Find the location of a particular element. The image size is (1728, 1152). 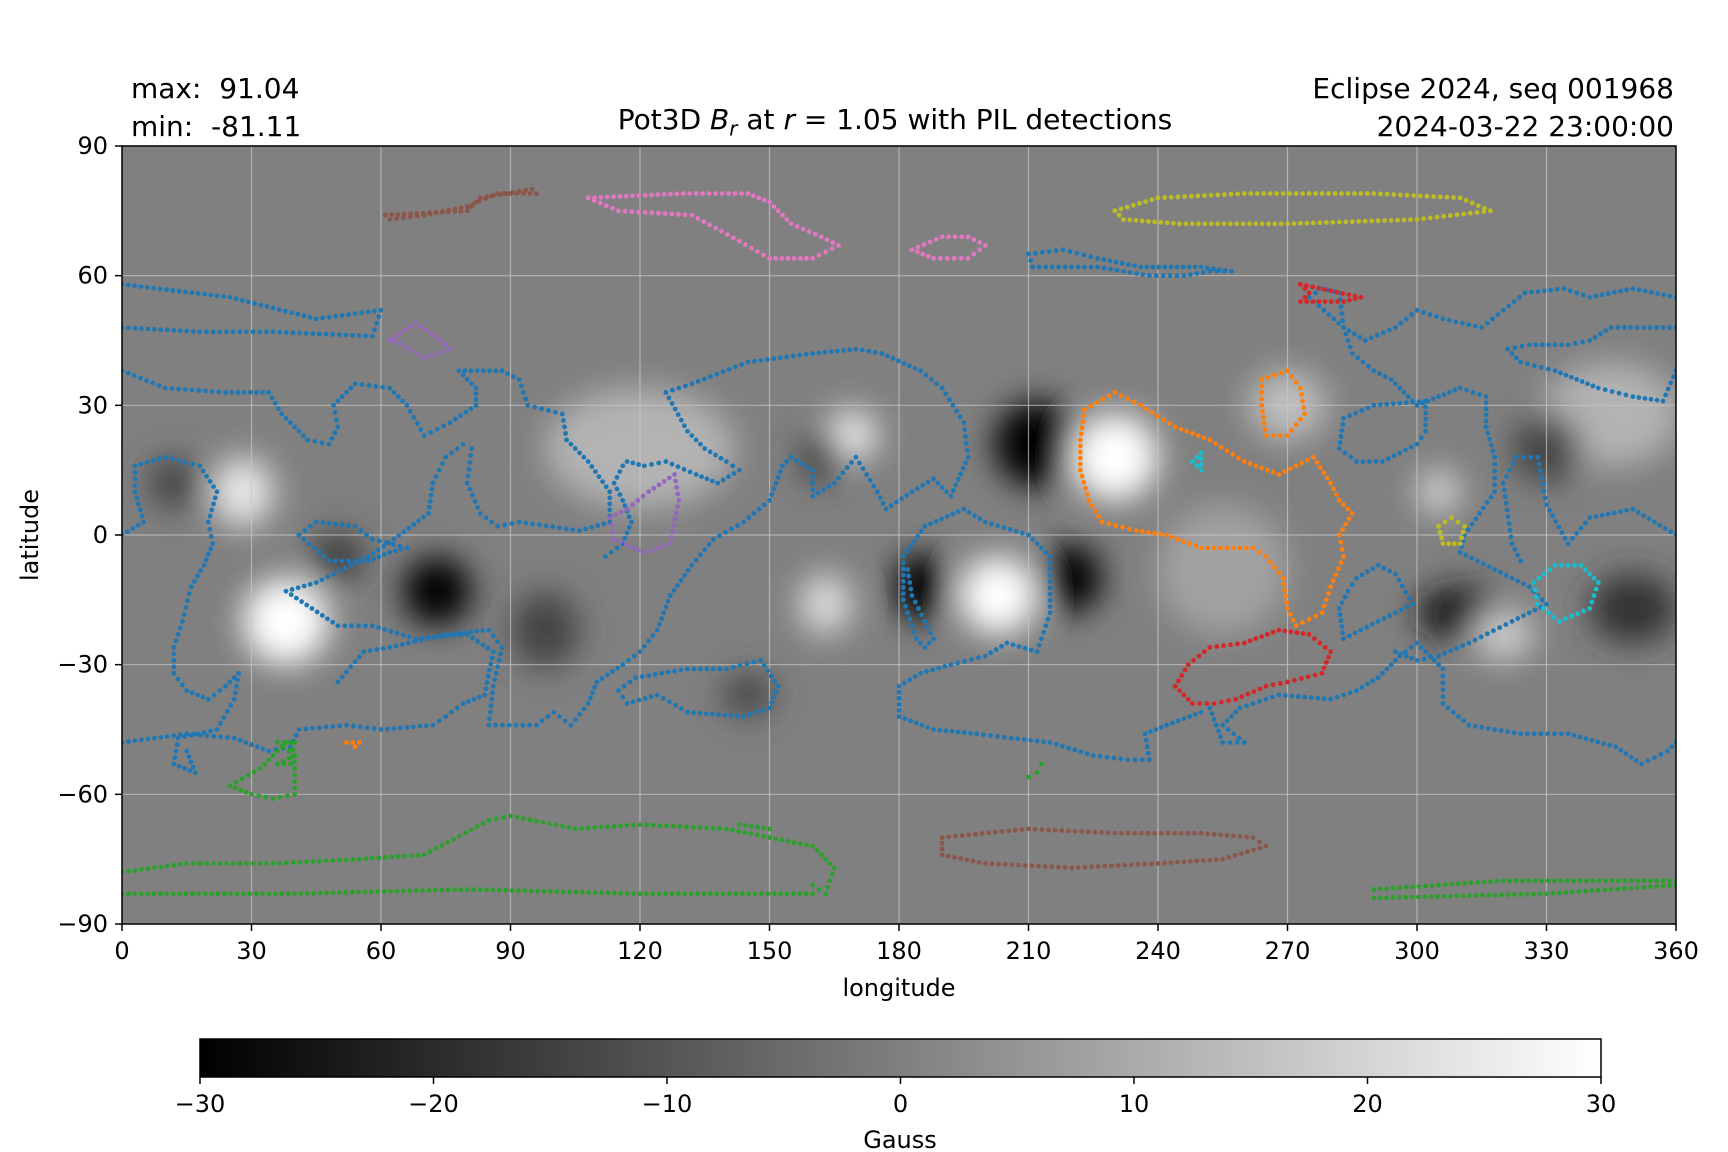

title-var-sub: r is located at coordinates (733, 128).